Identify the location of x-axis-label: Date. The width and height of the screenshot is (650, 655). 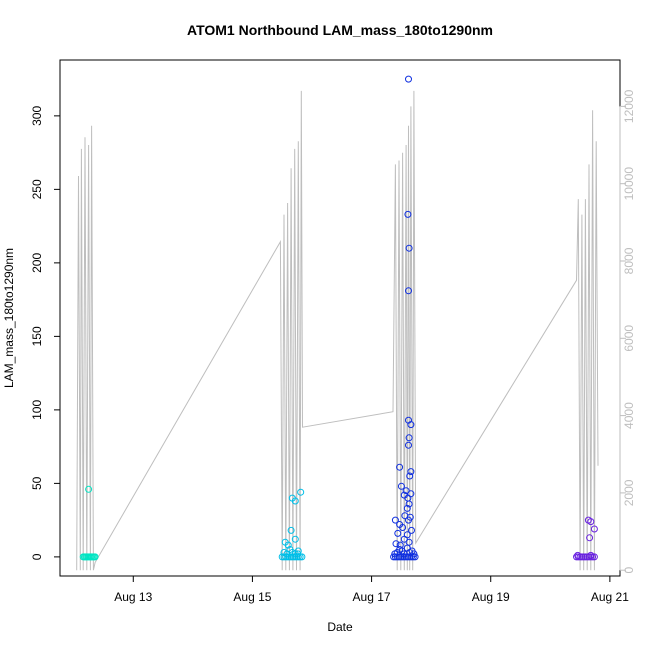
(340, 627).